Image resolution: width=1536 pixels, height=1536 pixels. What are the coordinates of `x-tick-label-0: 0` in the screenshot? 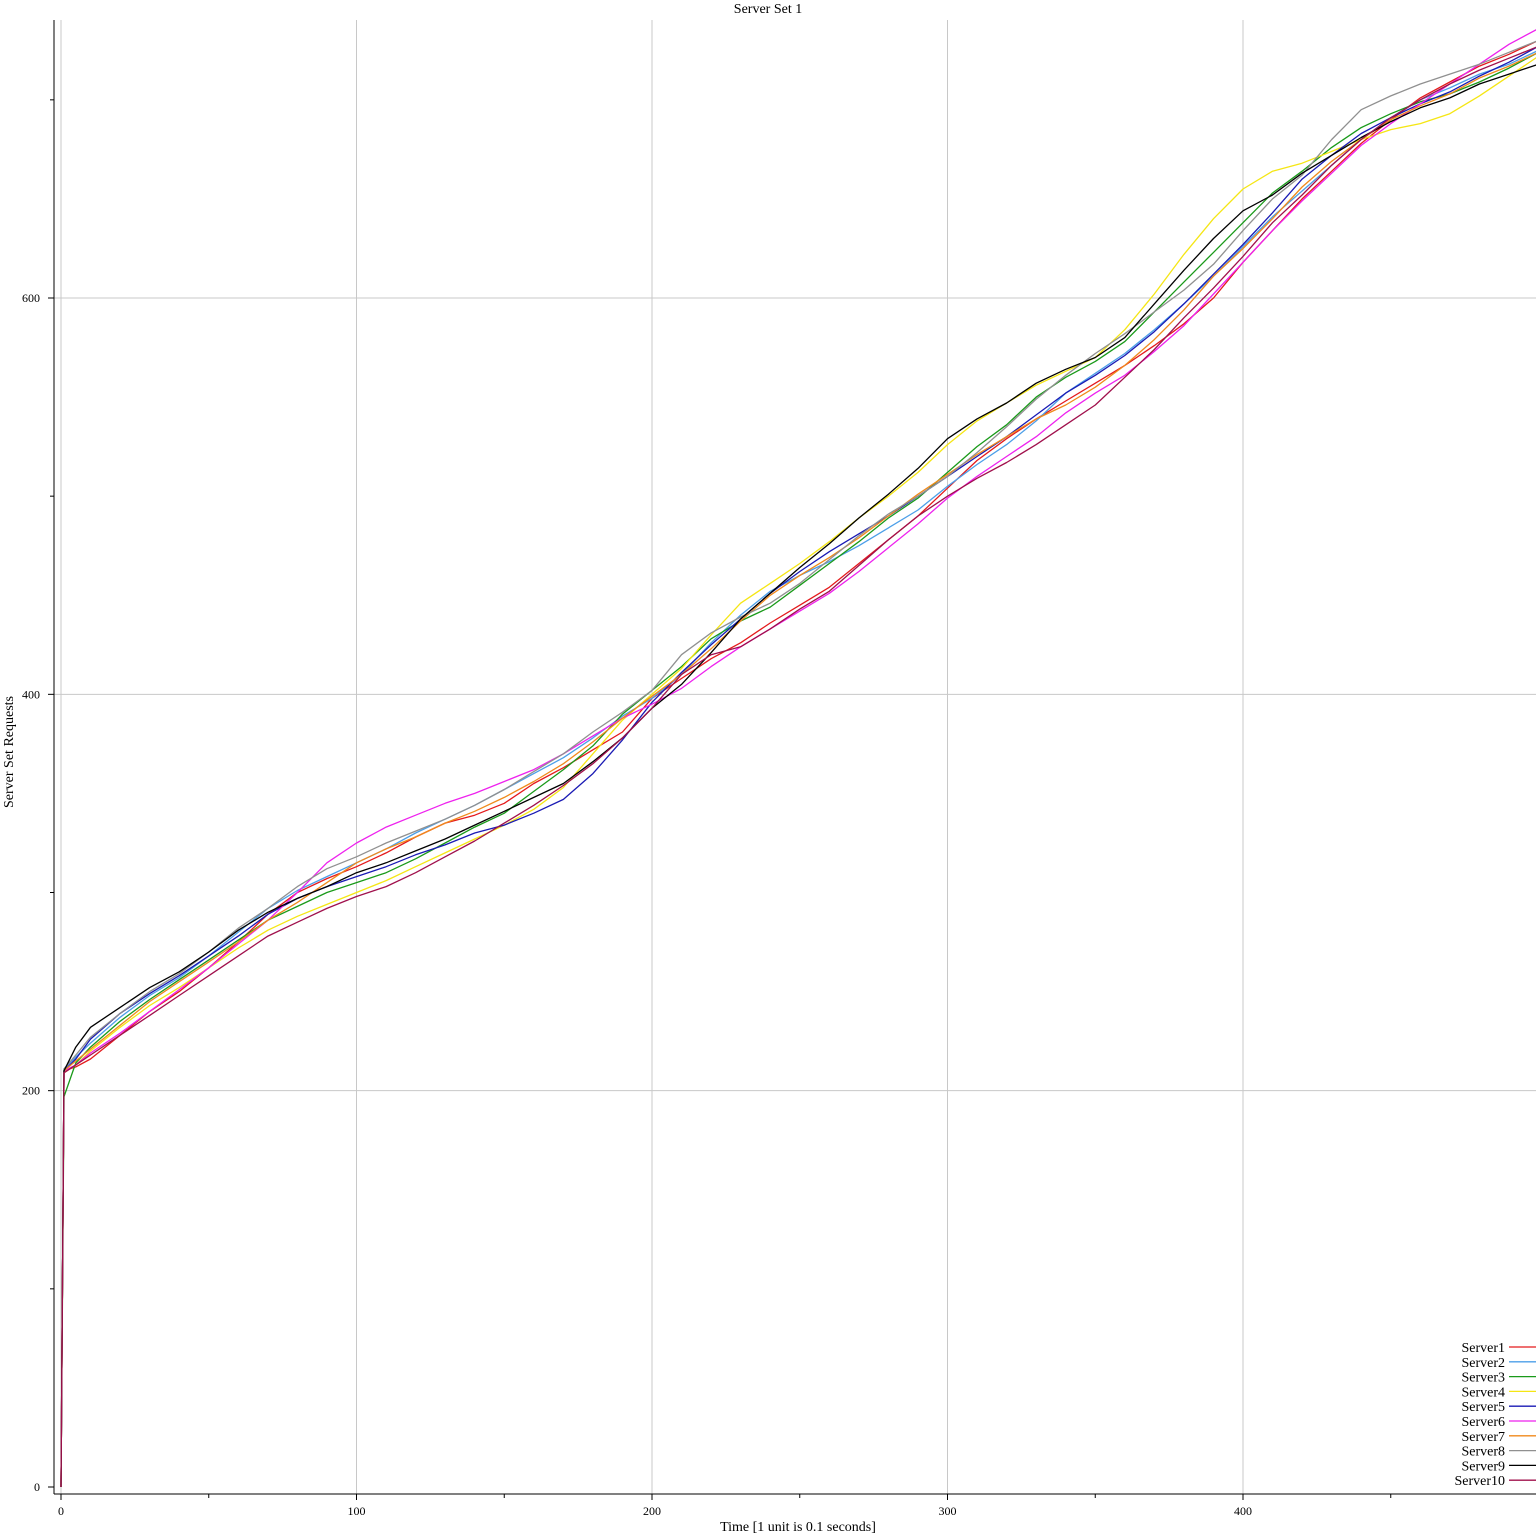 It's located at (61, 1511).